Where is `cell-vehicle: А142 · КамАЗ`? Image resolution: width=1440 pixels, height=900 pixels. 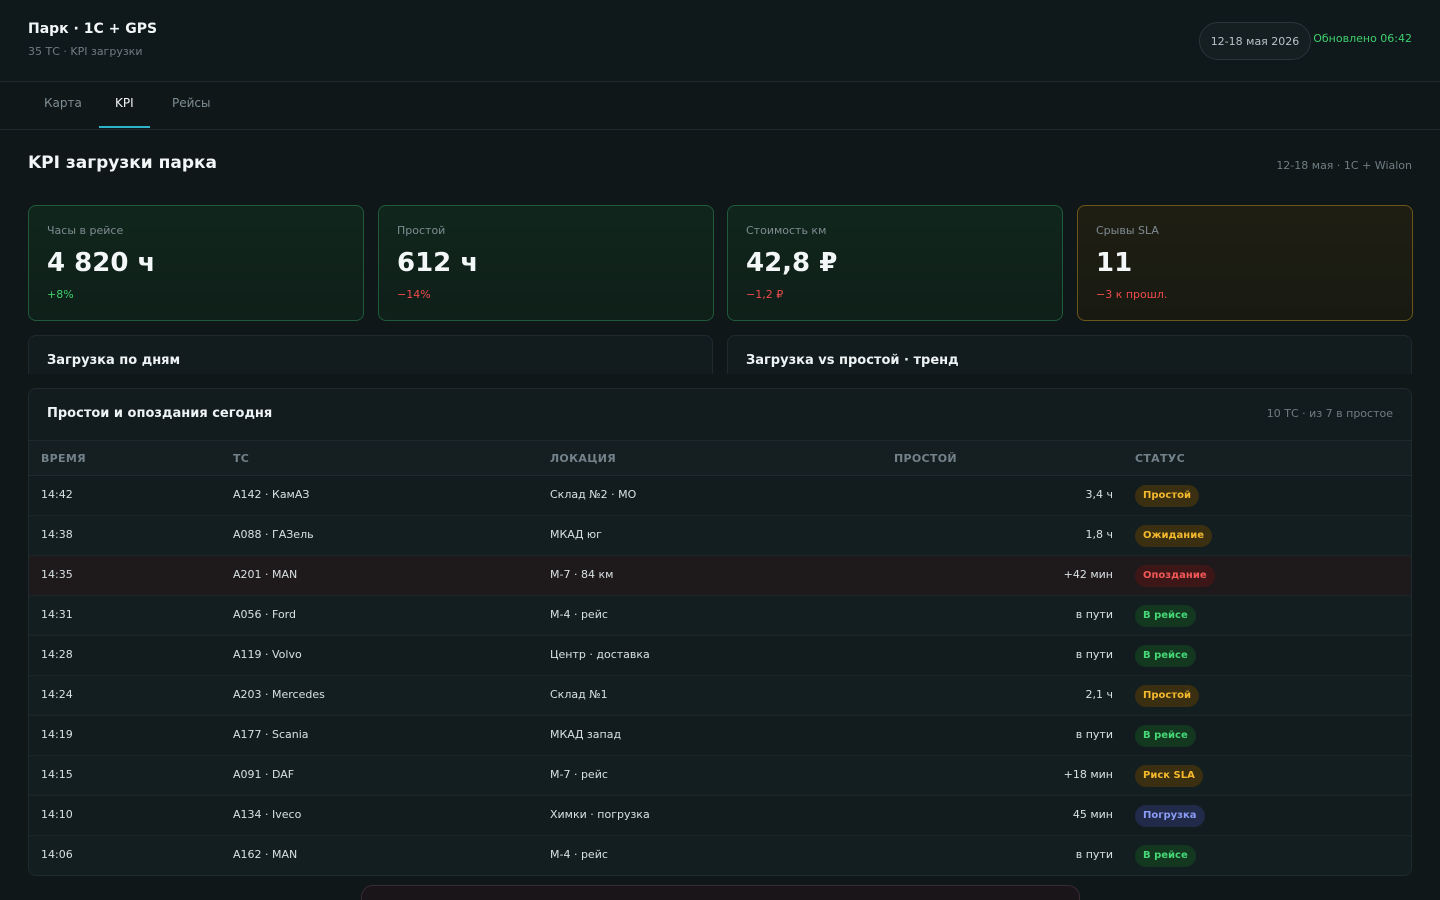 cell-vehicle: А142 · КамАЗ is located at coordinates (271, 494).